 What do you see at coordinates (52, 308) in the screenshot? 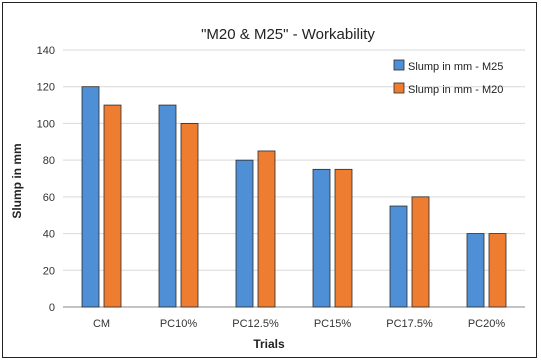
I see `y-tick-label: 0` at bounding box center [52, 308].